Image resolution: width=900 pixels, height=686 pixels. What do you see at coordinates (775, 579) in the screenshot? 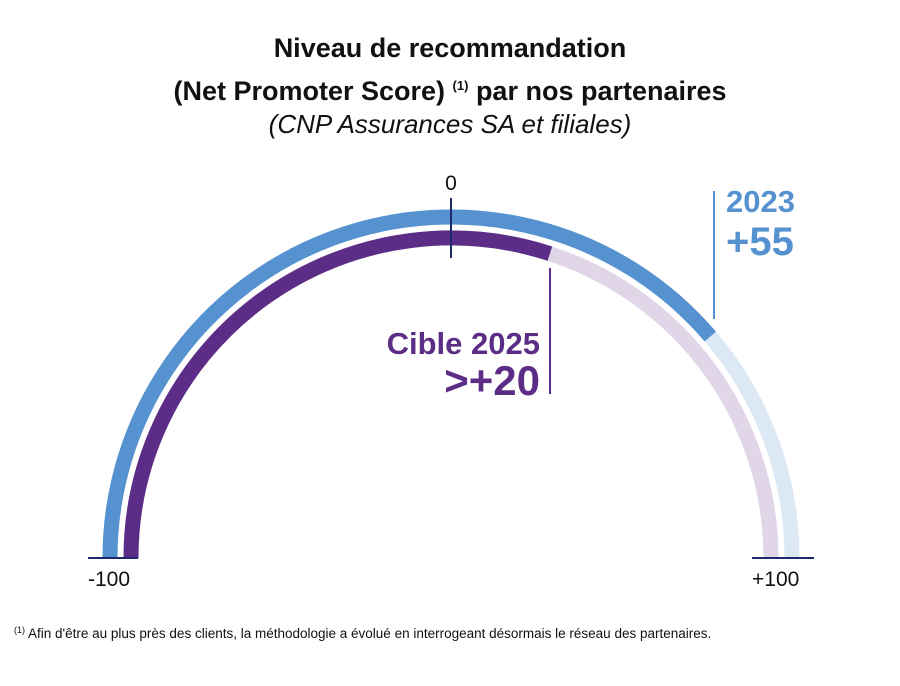
I see `tick-label-max: +100` at bounding box center [775, 579].